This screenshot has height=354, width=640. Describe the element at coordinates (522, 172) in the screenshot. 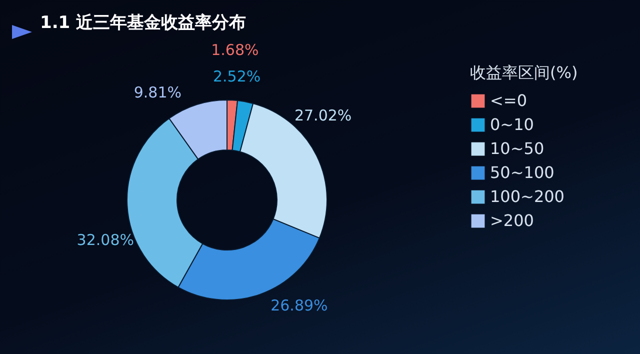

I see `legend-label: 50~100` at that location.